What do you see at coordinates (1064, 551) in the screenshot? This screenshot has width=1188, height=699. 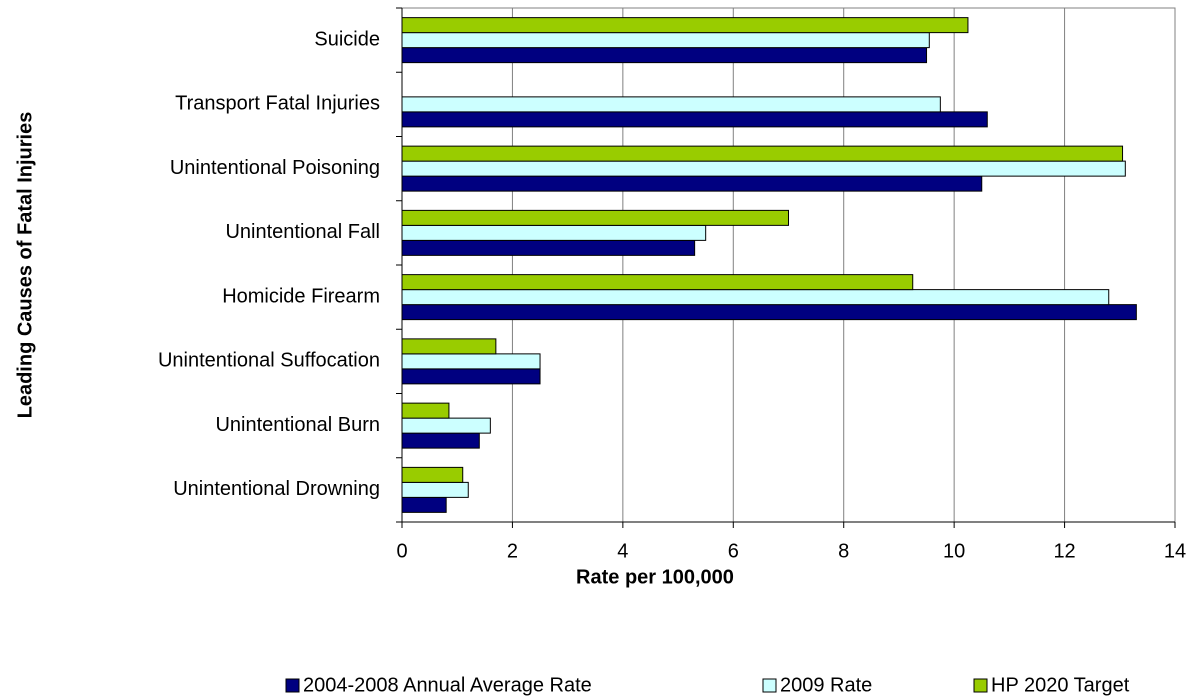 I see `x-tick-label: 12` at bounding box center [1064, 551].